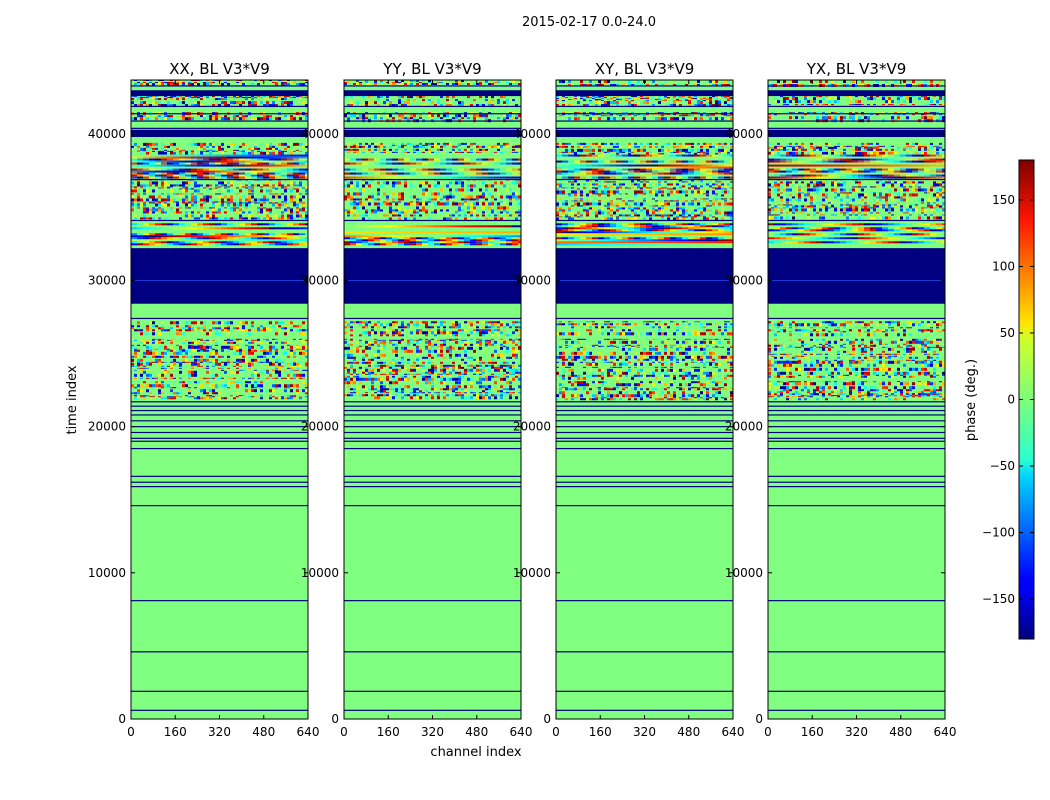 This screenshot has height=800, width=1050. Describe the element at coordinates (1002, 466) in the screenshot. I see `colorbar-tick-label: −50` at that location.